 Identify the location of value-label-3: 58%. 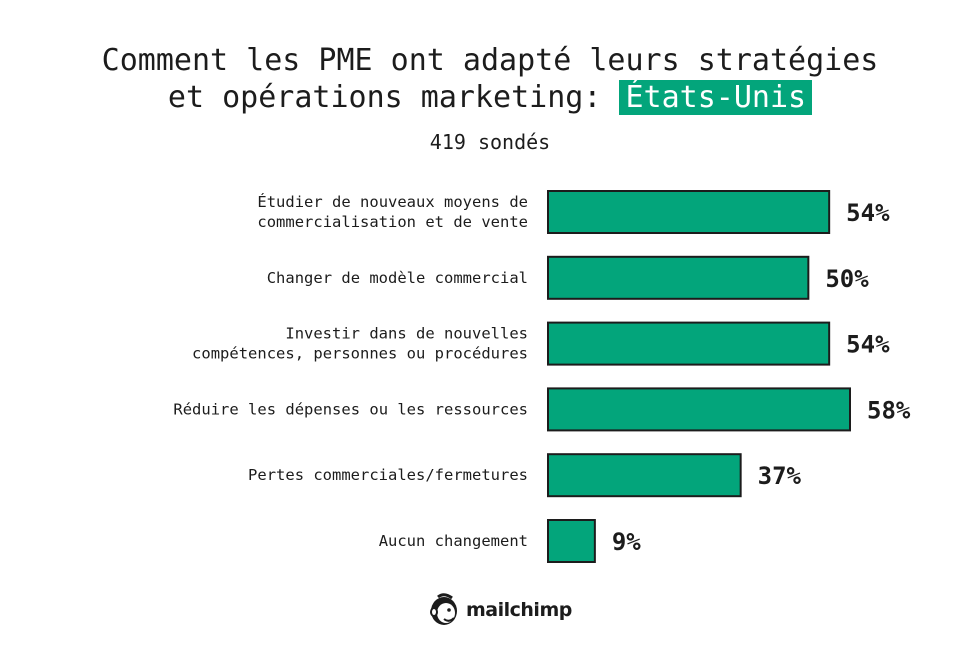
(889, 410).